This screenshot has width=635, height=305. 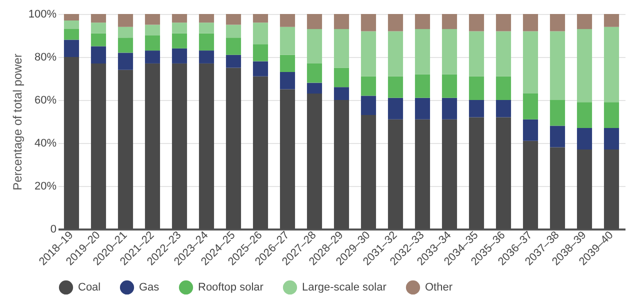 What do you see at coordinates (439, 287) in the screenshot?
I see `legend-label: Other` at bounding box center [439, 287].